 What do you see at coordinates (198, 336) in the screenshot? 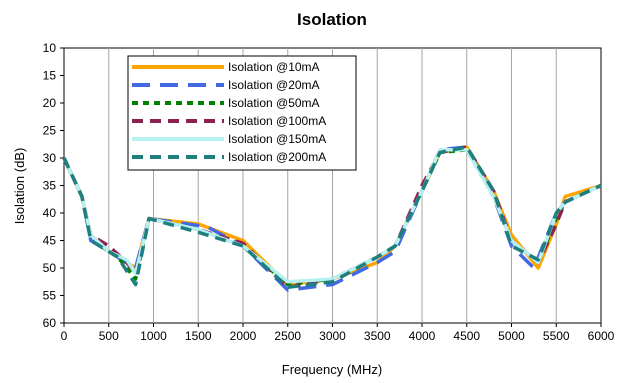
I see `x-tick-label: 1500` at bounding box center [198, 336].